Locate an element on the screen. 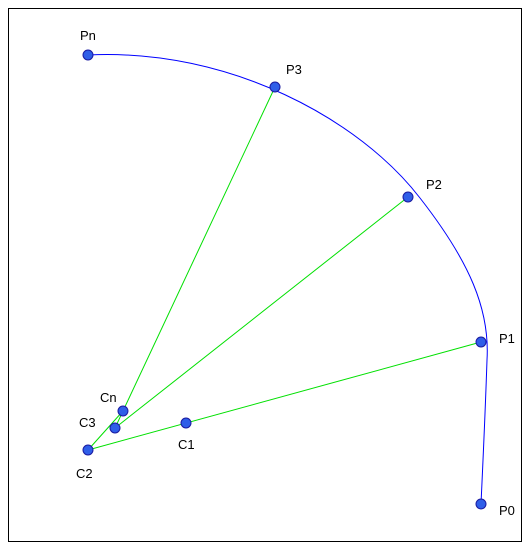 The height and width of the screenshot is (545, 530). label-pn: Pn is located at coordinates (88, 35).